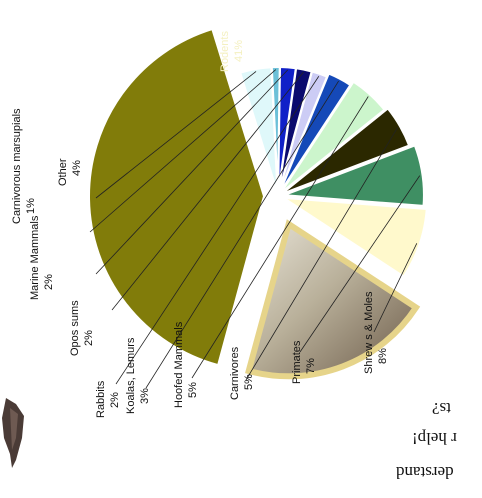  Describe the element at coordinates (354, 175) in the screenshot. I see `pie-slice-primates` at that location.